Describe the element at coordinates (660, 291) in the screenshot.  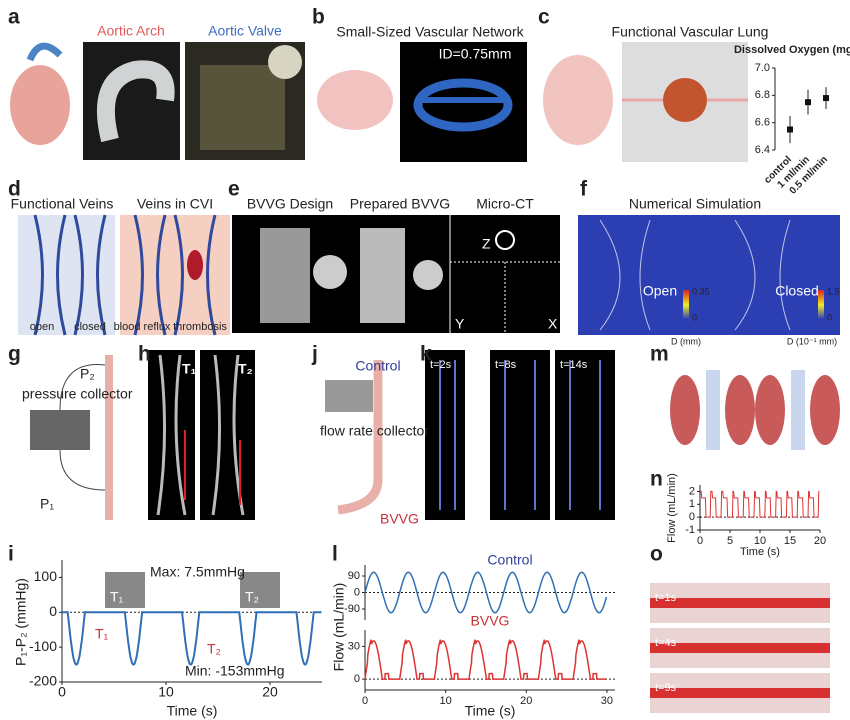
I see `label: Open` at that location.